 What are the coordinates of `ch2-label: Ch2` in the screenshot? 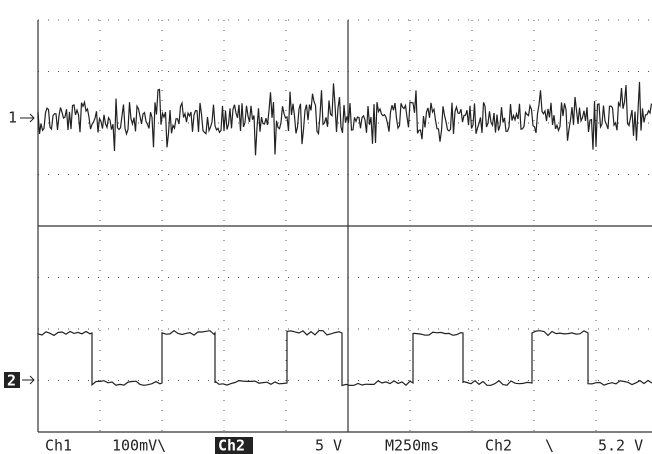 It's located at (231, 445).